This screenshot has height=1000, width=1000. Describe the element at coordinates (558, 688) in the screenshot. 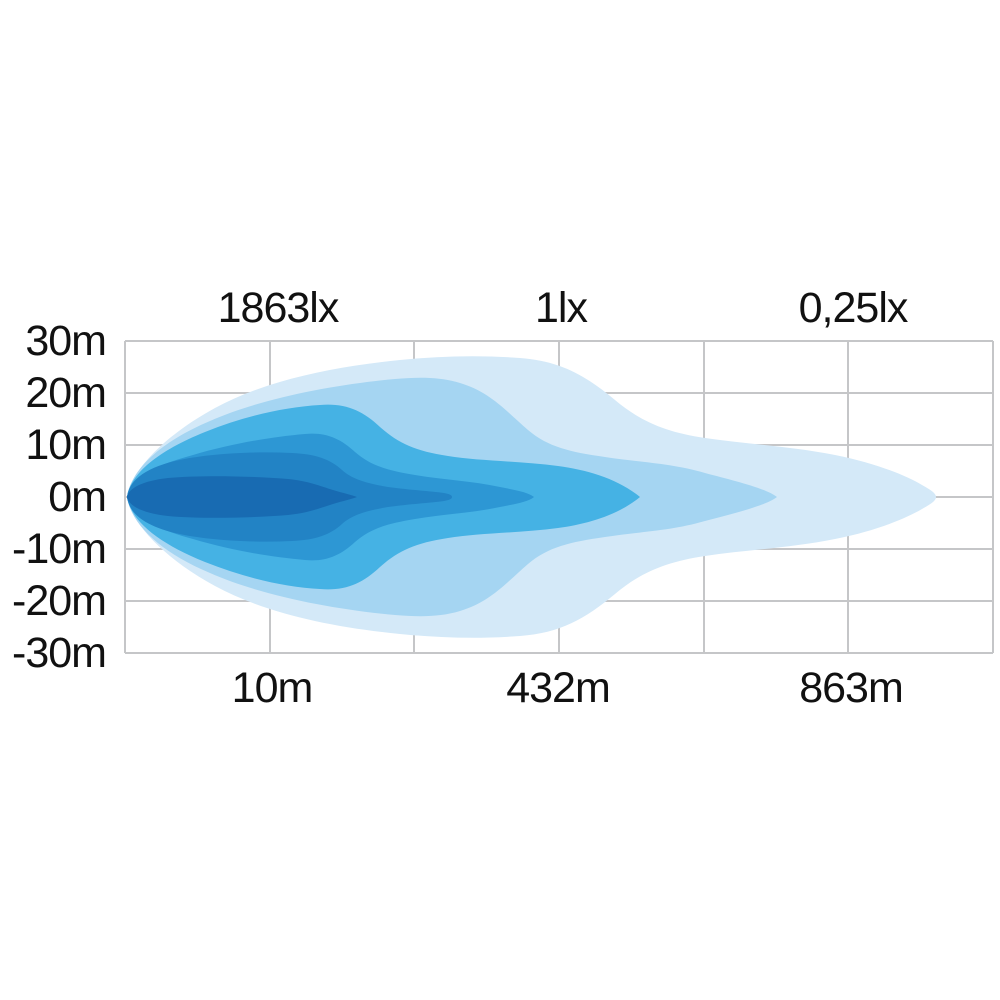

I see `distance-label-432m: 432m` at that location.